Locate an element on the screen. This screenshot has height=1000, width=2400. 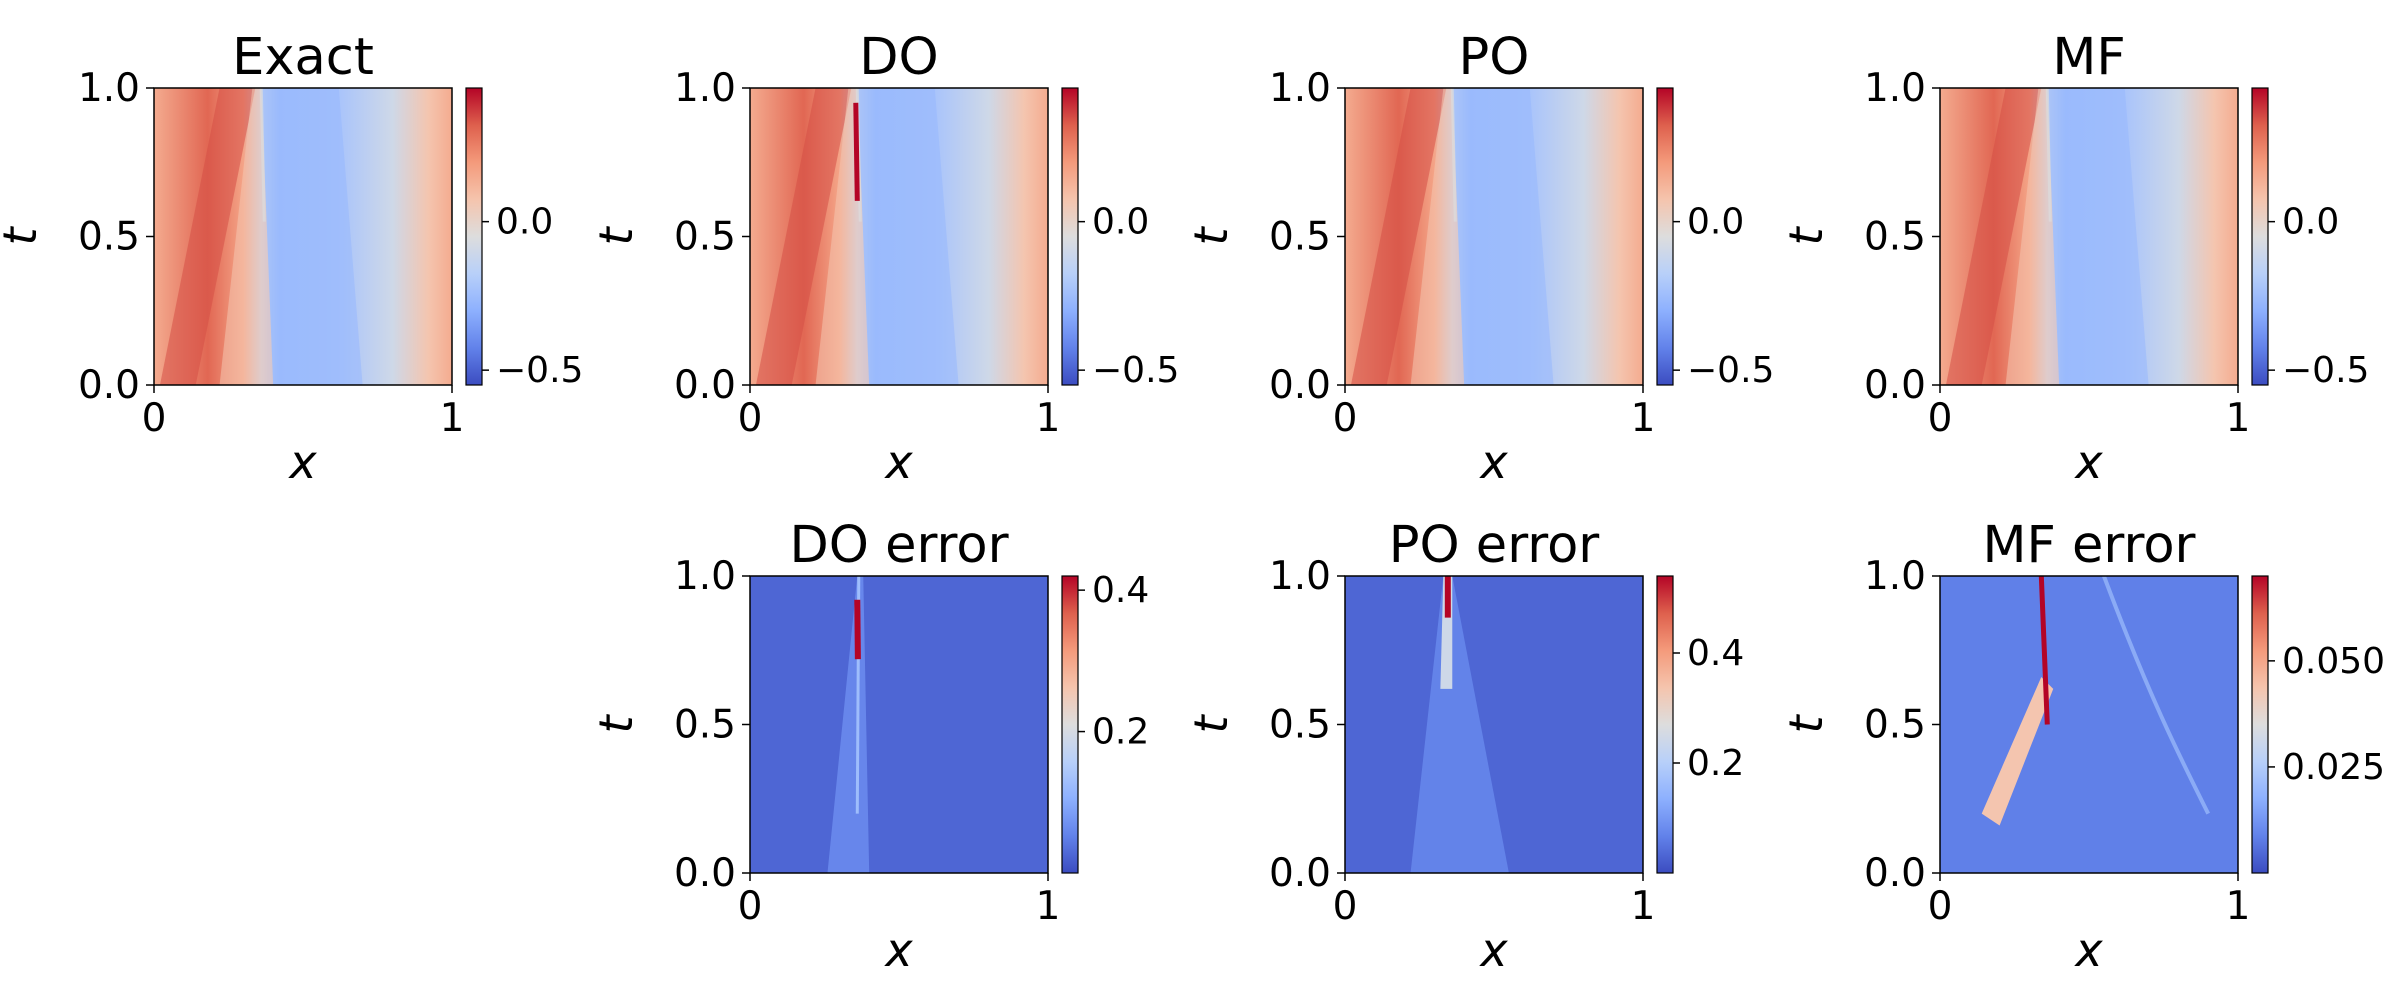
panel-do-error: DO error 0.0 0.5 1.0 0 1 x t 0.4 0.2 is located at coordinates (869, 746).